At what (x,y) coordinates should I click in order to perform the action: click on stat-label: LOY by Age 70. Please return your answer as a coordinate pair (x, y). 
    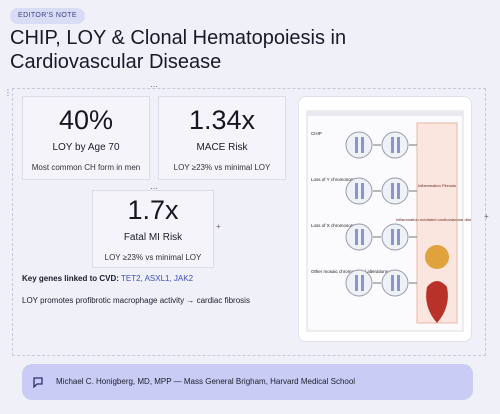
    Looking at the image, I should click on (86, 147).